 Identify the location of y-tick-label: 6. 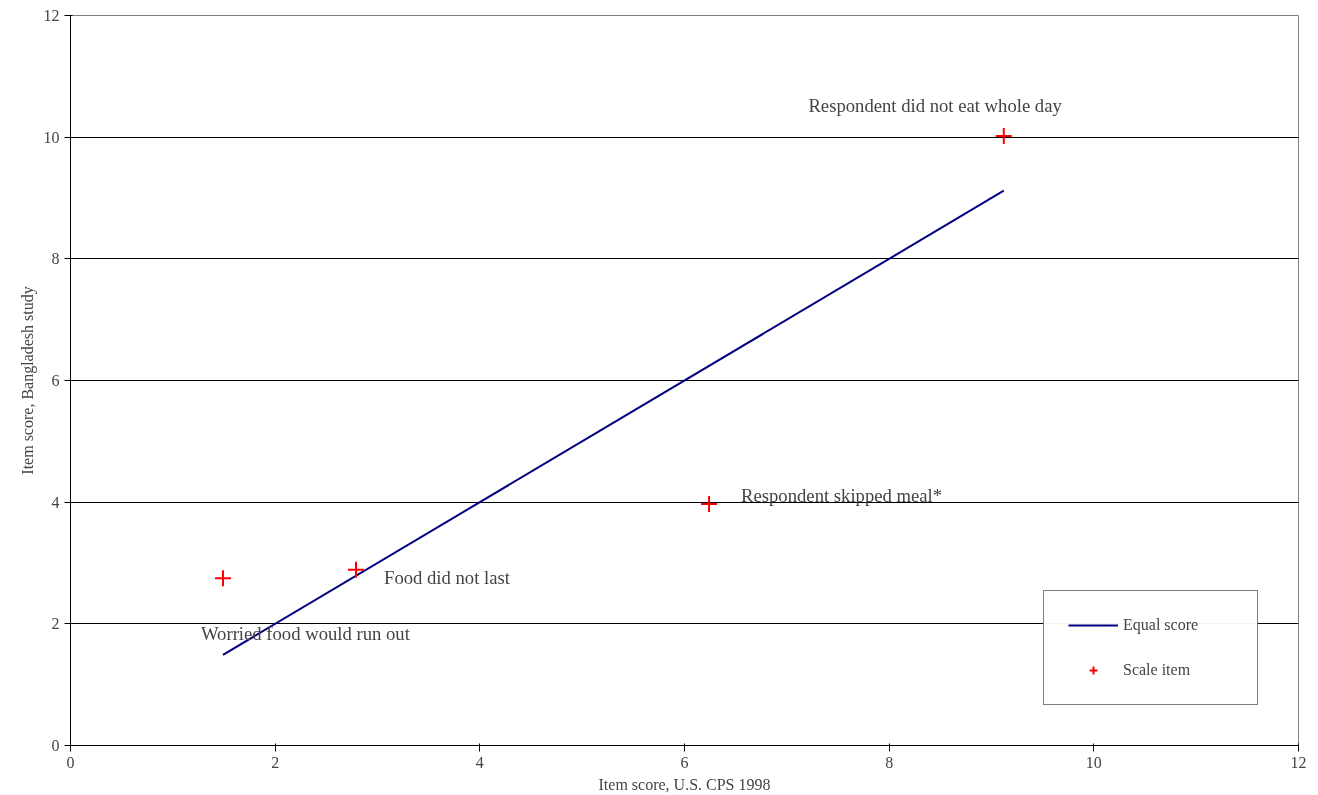
(55, 380).